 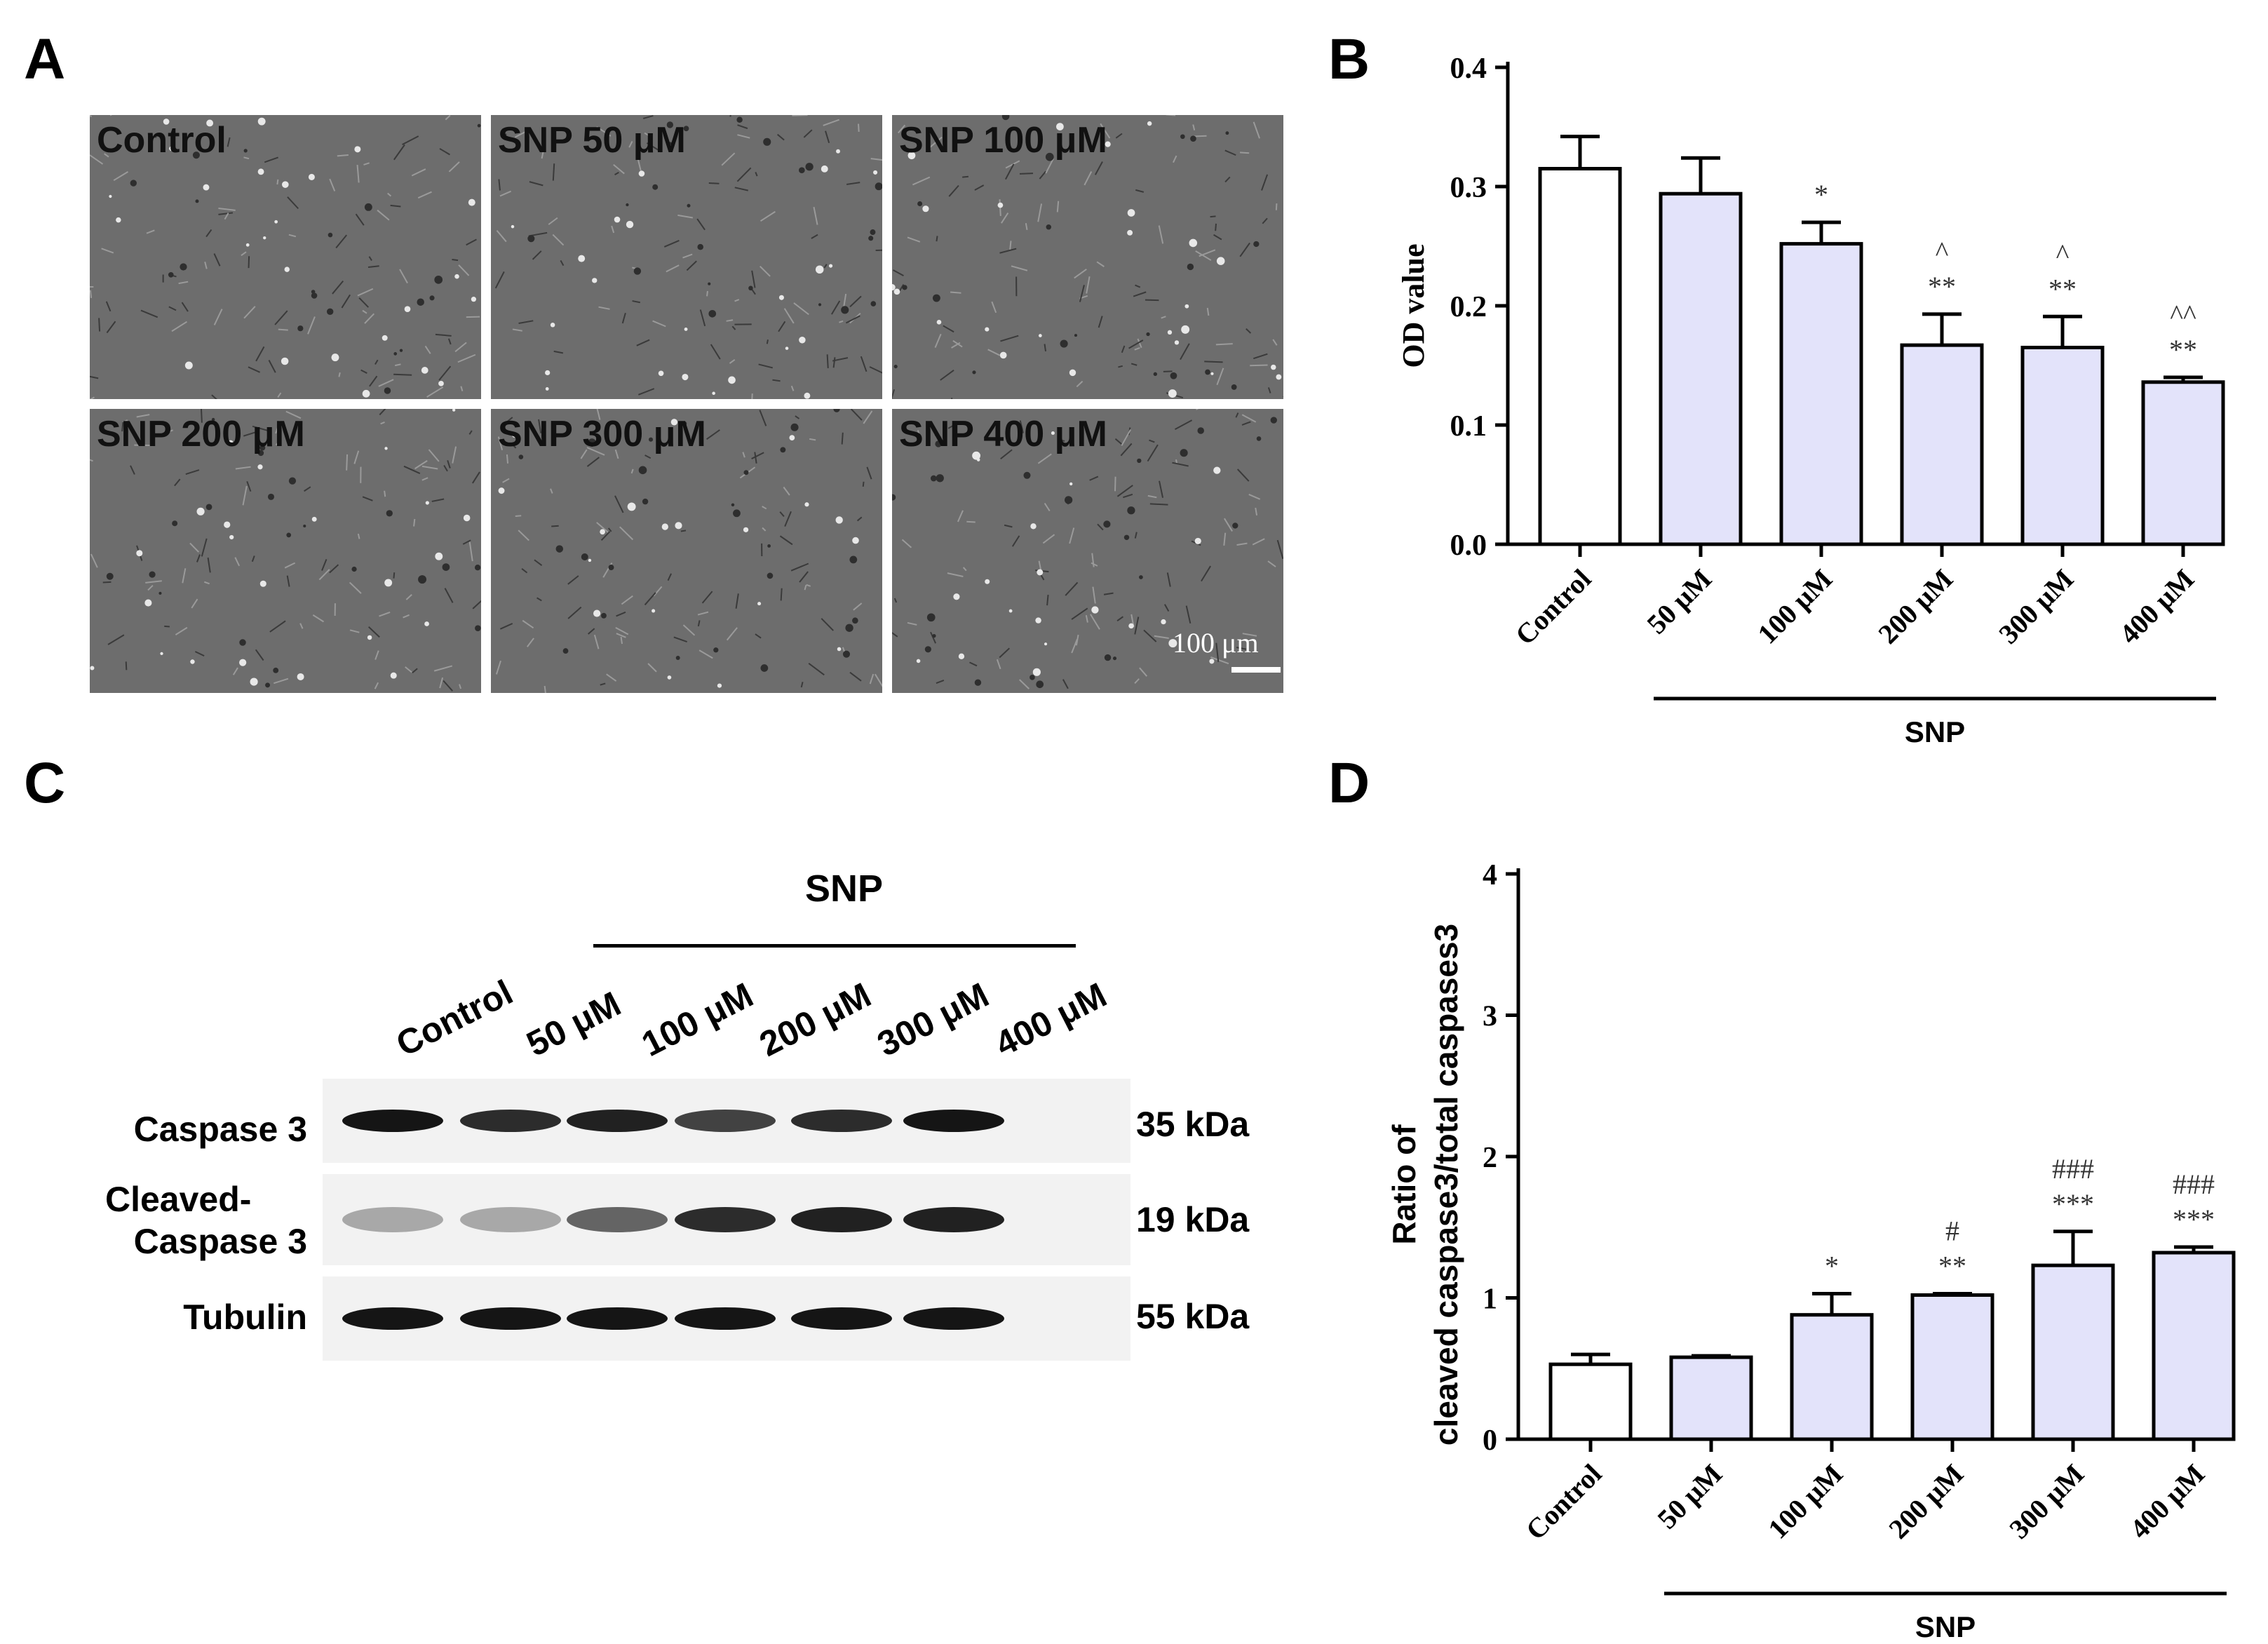 What do you see at coordinates (1553, 607) in the screenshot?
I see `x-tick-label: Control` at bounding box center [1553, 607].